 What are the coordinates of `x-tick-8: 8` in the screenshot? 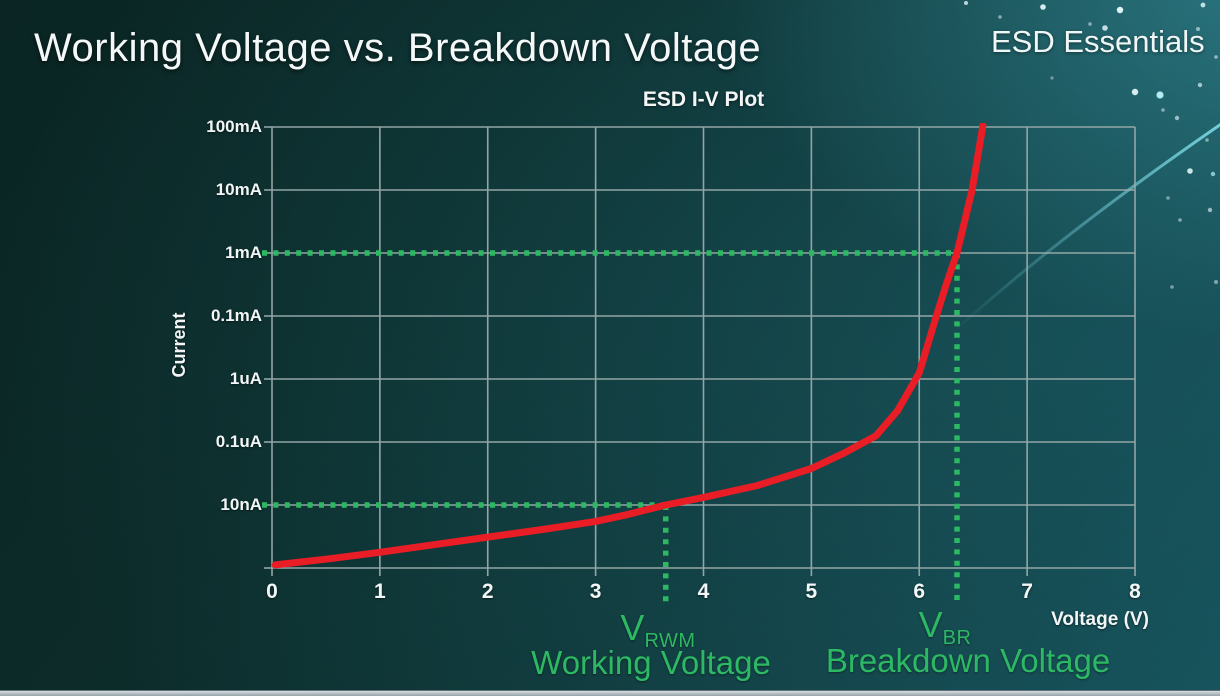 It's located at (1135, 591).